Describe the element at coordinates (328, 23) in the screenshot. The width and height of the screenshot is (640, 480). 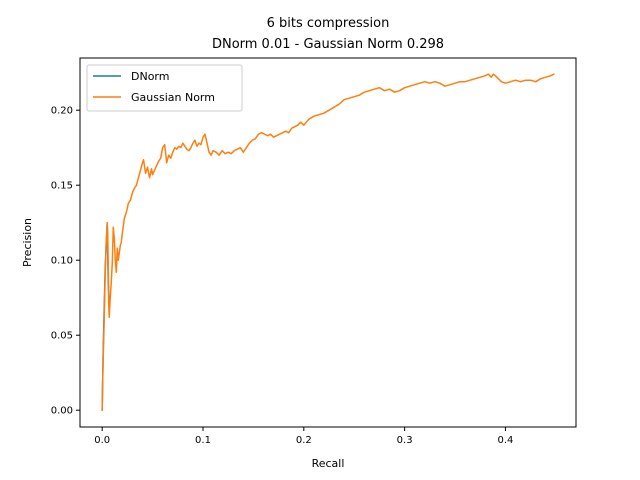
I see `chart-title: 6 bits compression` at that location.